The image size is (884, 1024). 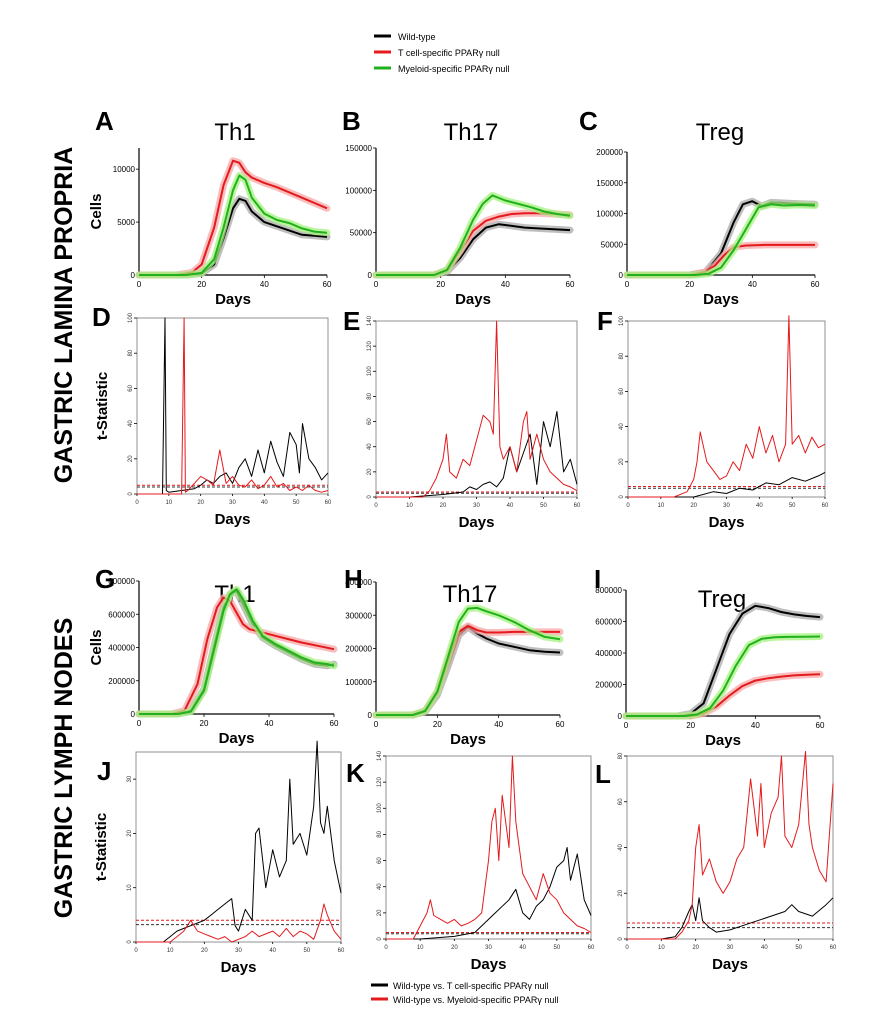 I want to click on panel-b: B Th17 0 20 40 60 0 50000 100000 150000 Days, so click(x=458, y=207).